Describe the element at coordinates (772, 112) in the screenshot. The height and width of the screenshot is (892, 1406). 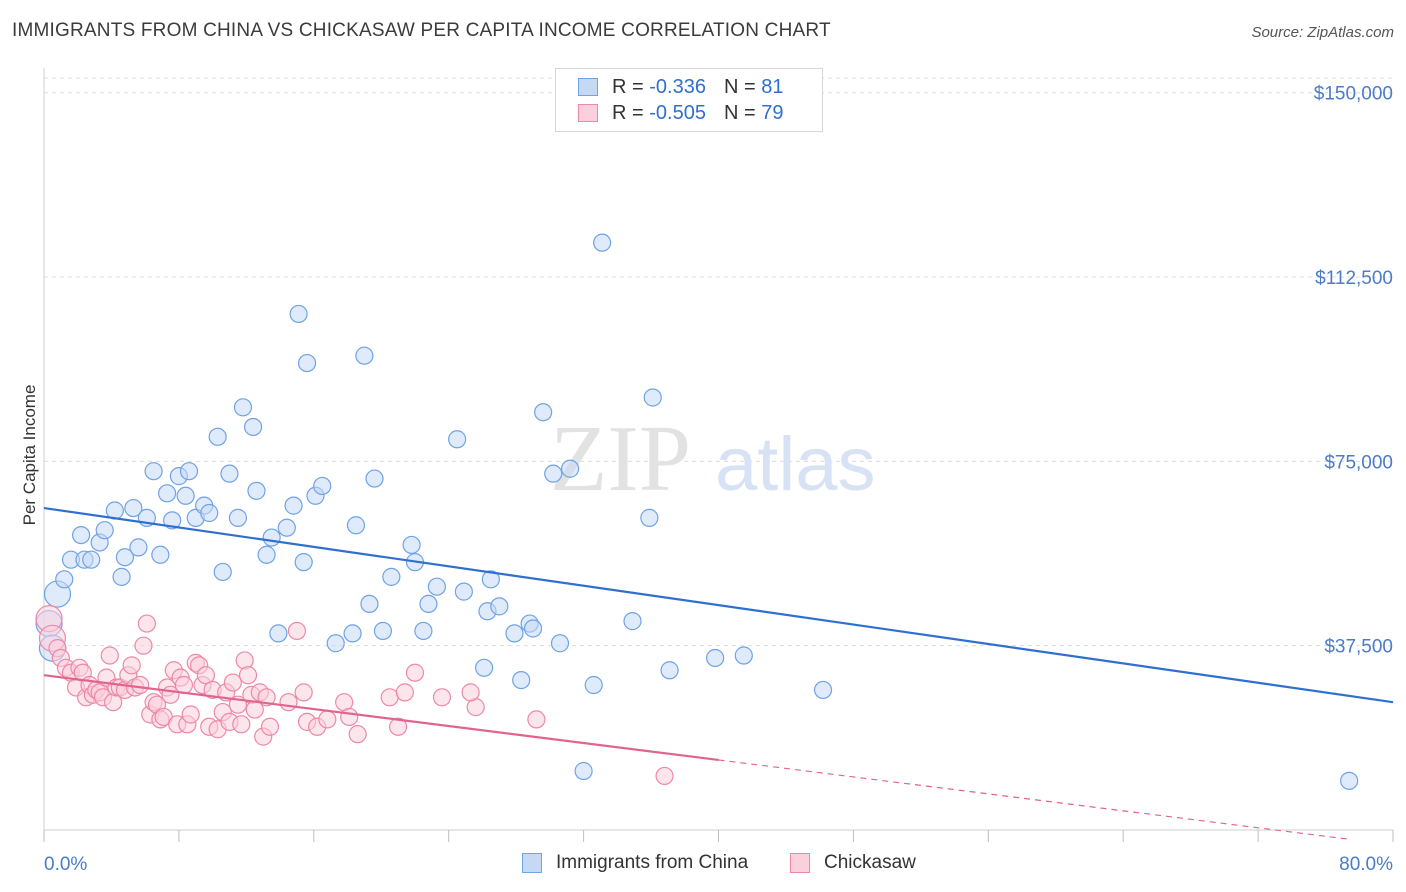
I see `legend-n-value-chickasaw: 79` at that location.